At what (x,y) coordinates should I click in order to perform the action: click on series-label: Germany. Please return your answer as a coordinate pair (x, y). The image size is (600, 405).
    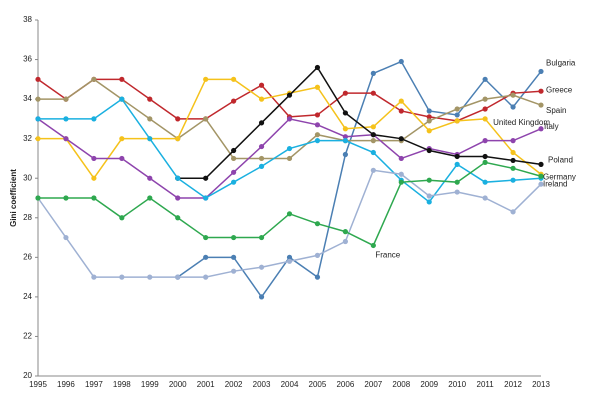
    Looking at the image, I should click on (559, 176).